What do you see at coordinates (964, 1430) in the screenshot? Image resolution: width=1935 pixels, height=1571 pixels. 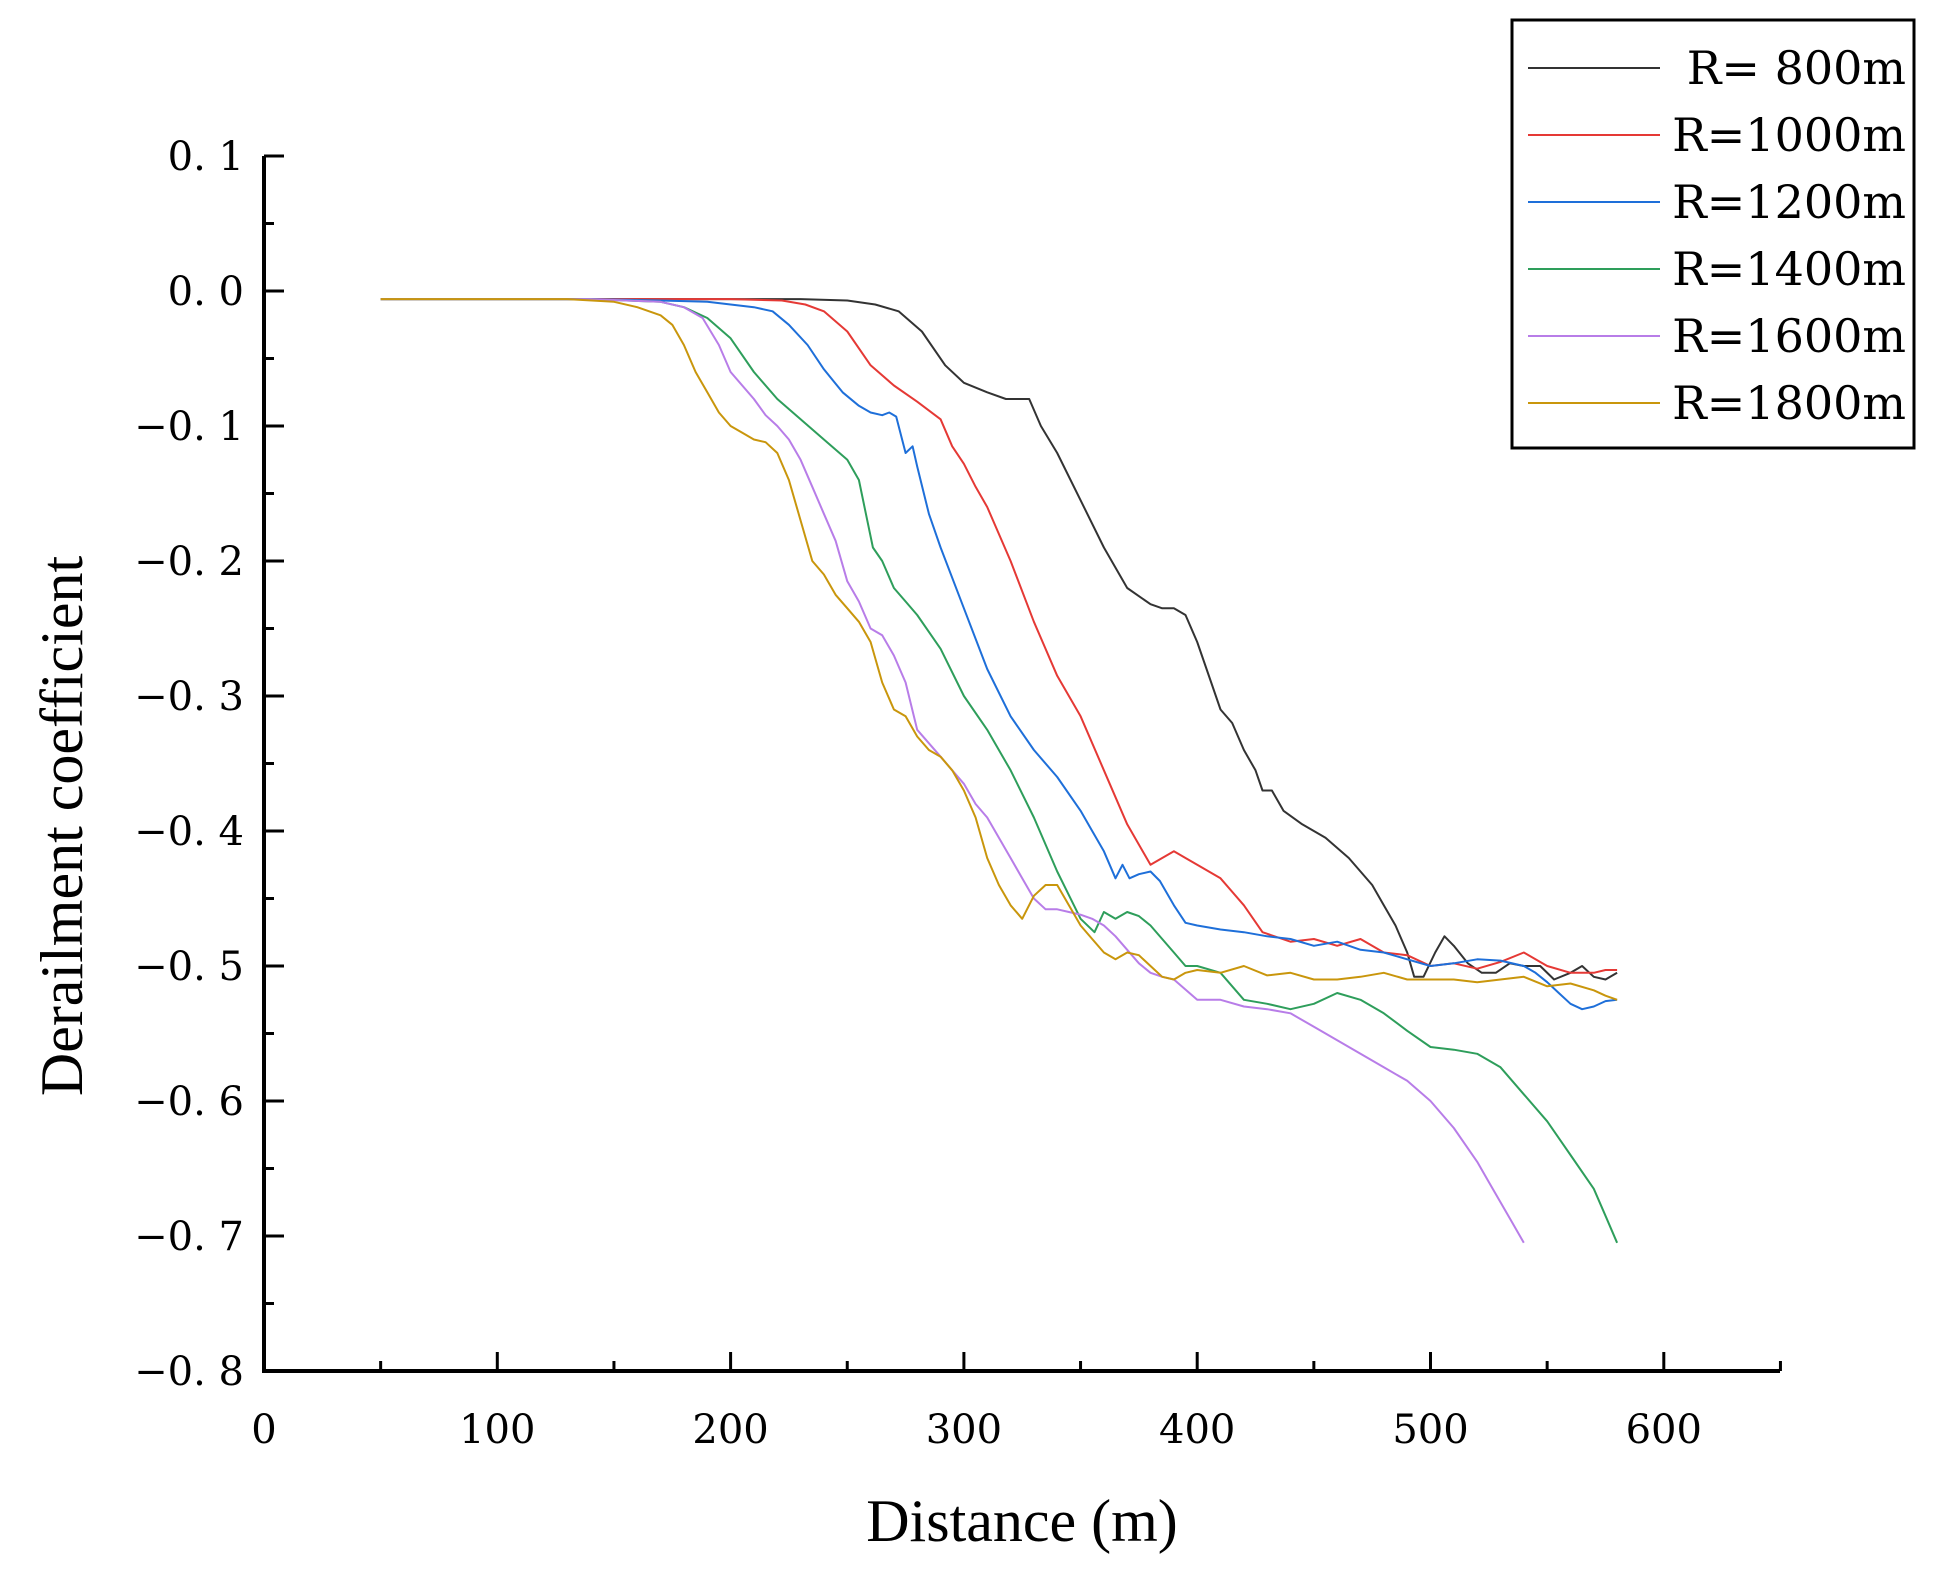 I see `x-tick-label: 300` at bounding box center [964, 1430].